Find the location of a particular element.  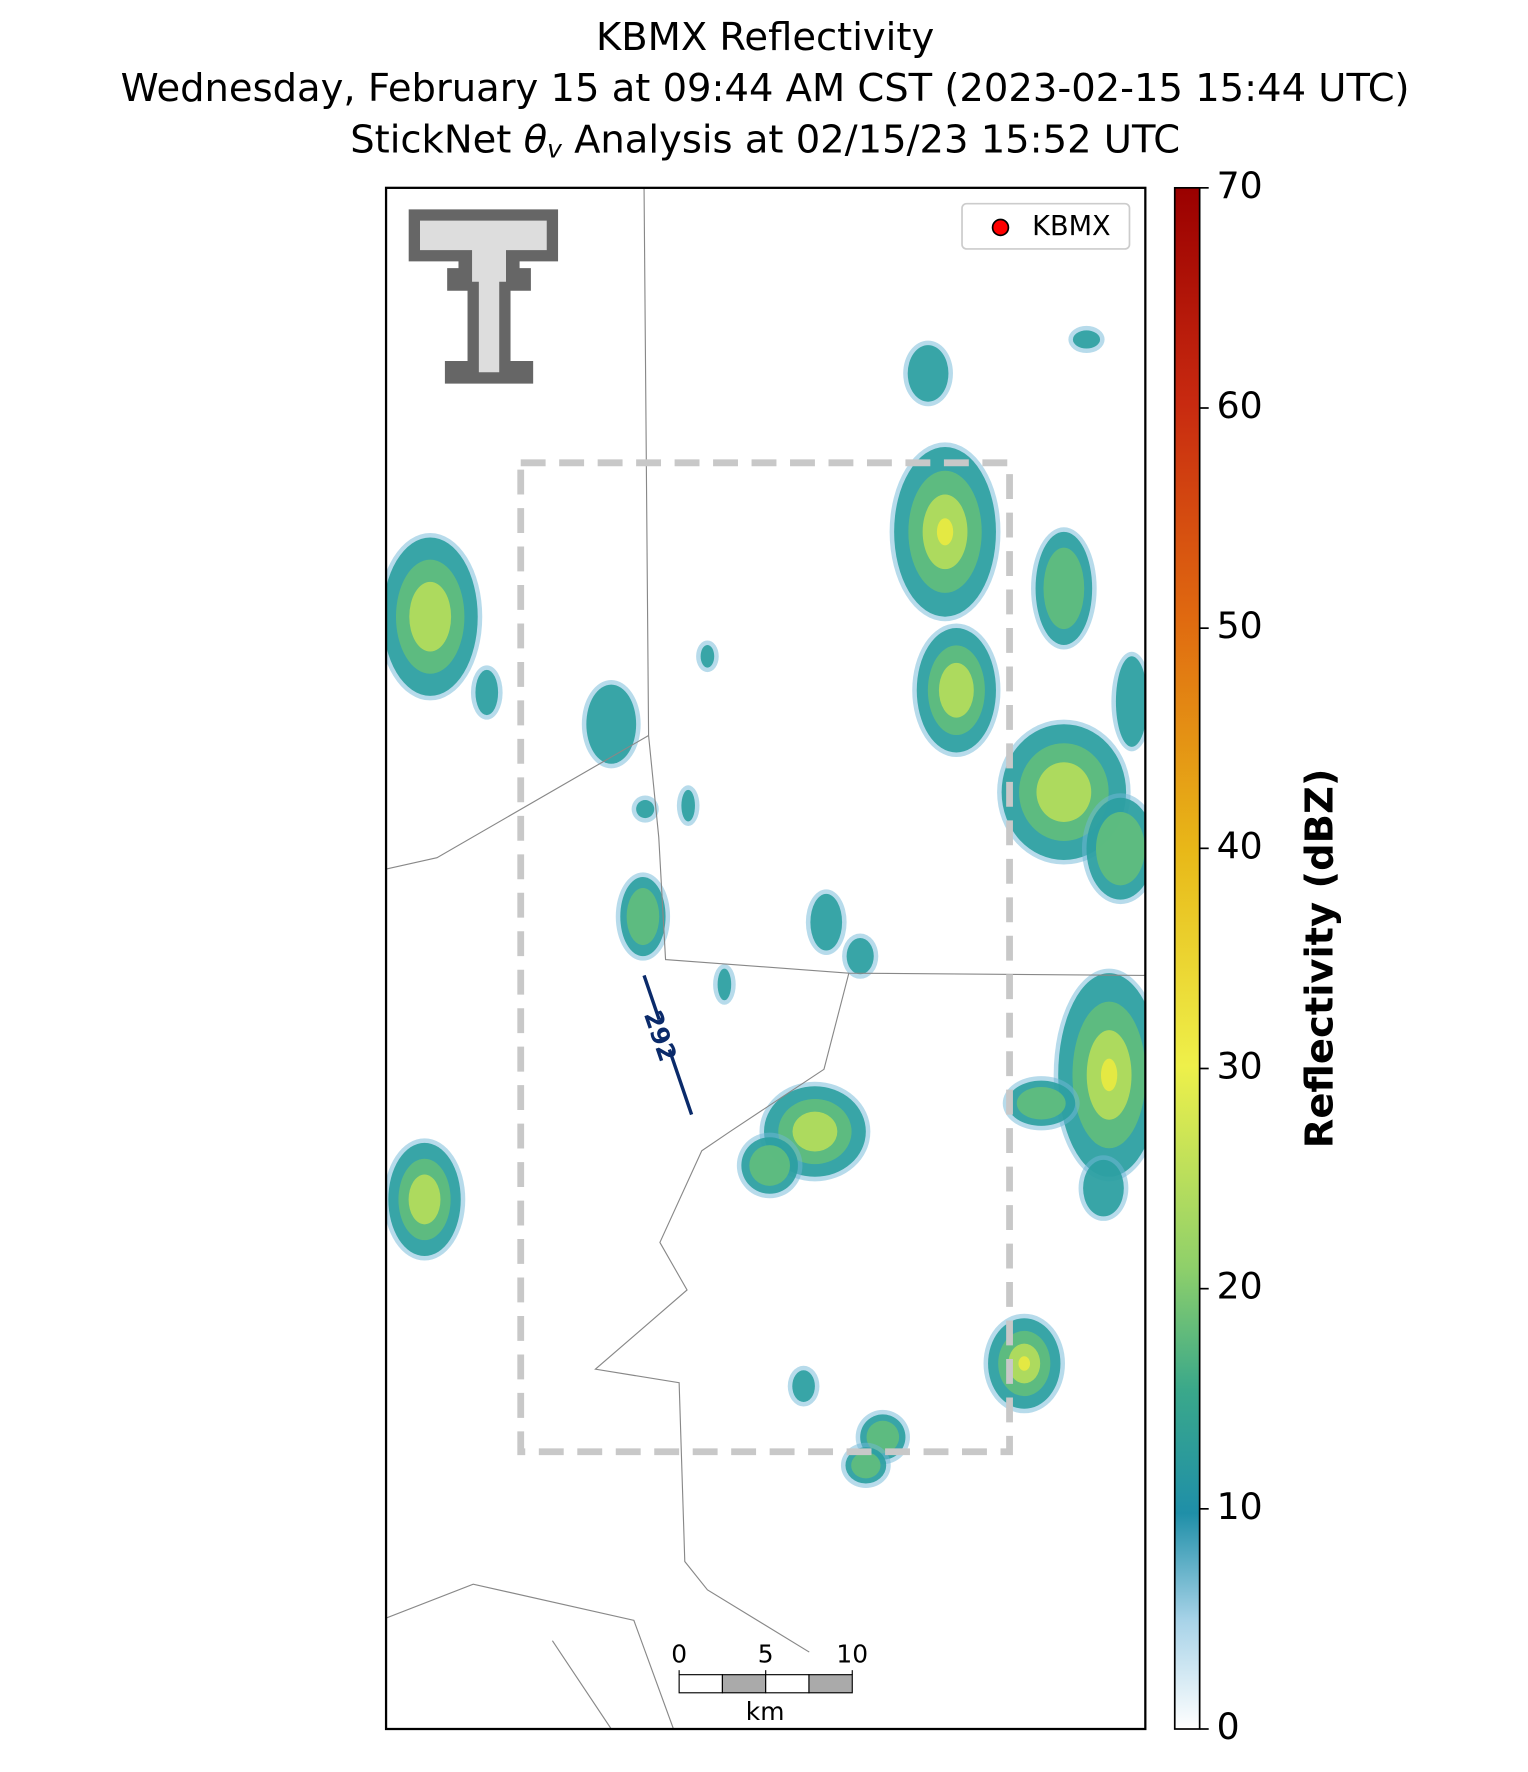

title-line1: KBMX Reflectivity is located at coordinates (765, 37).